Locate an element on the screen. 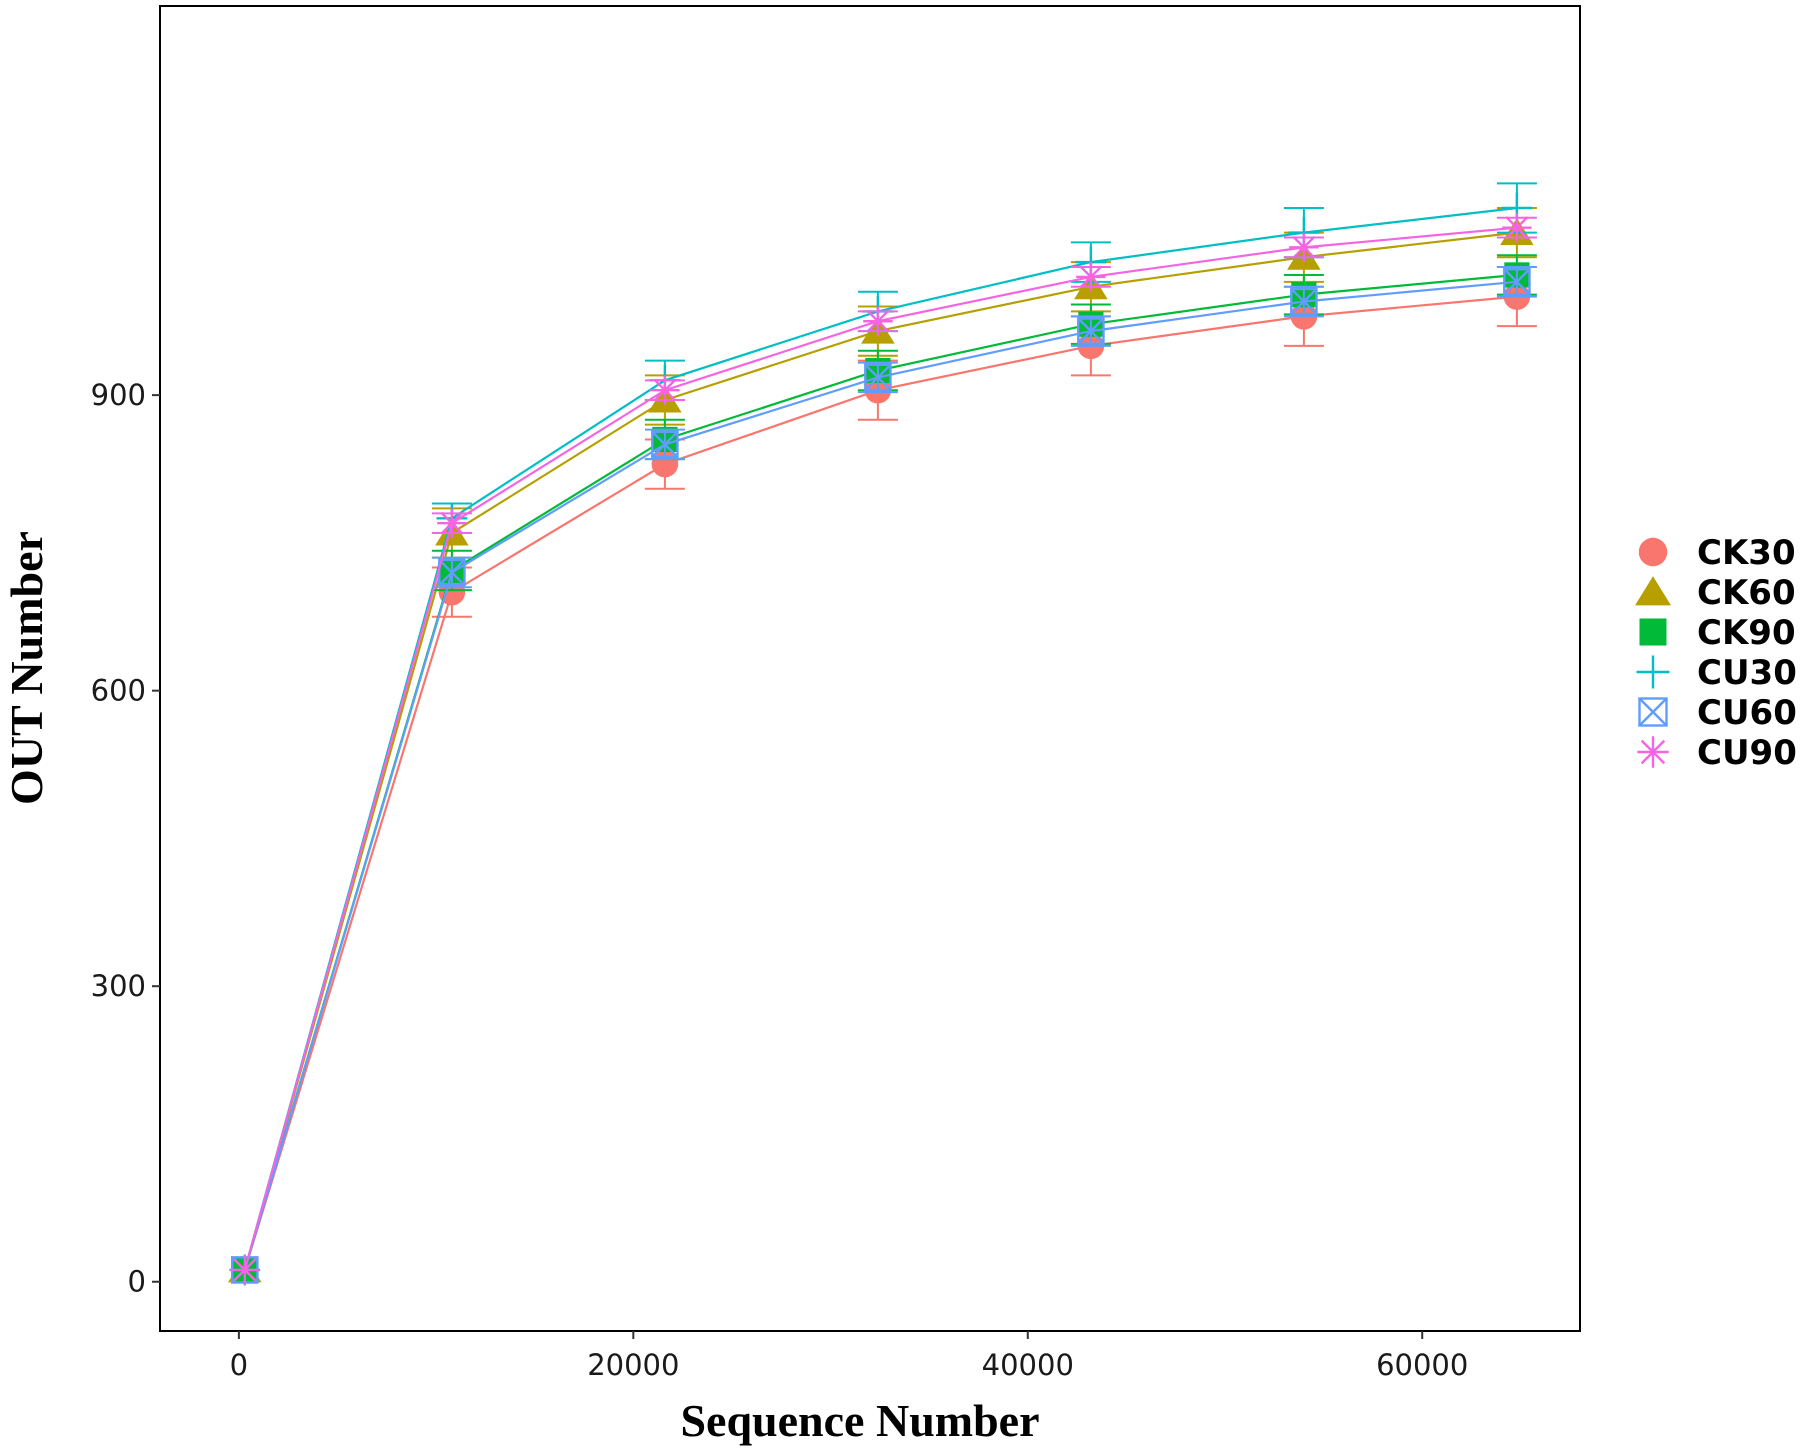 Image resolution: width=1807 pixels, height=1450 pixels. y-tick-label: 600 is located at coordinates (118, 691).